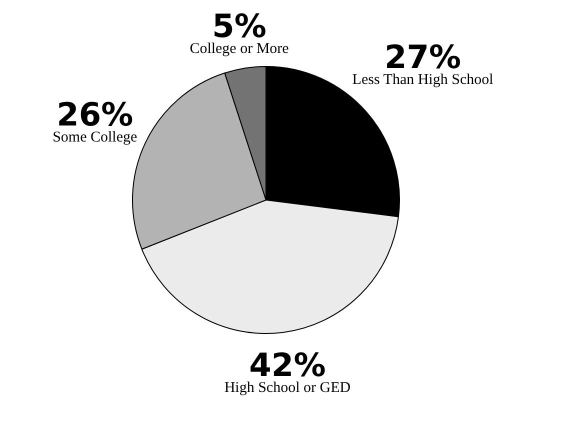 The height and width of the screenshot is (427, 571). I want to click on slice-label: Some College, so click(95, 137).